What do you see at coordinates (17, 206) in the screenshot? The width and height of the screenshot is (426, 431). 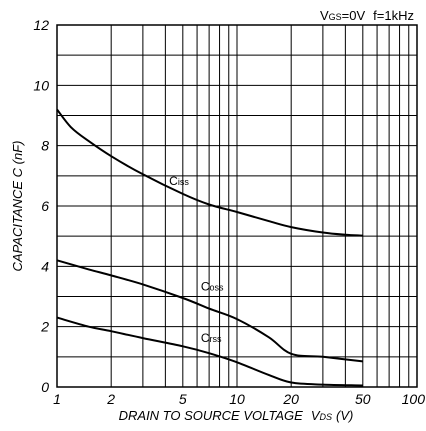 I see `y-axis-title: CAPACITANCE C (nF)` at bounding box center [17, 206].